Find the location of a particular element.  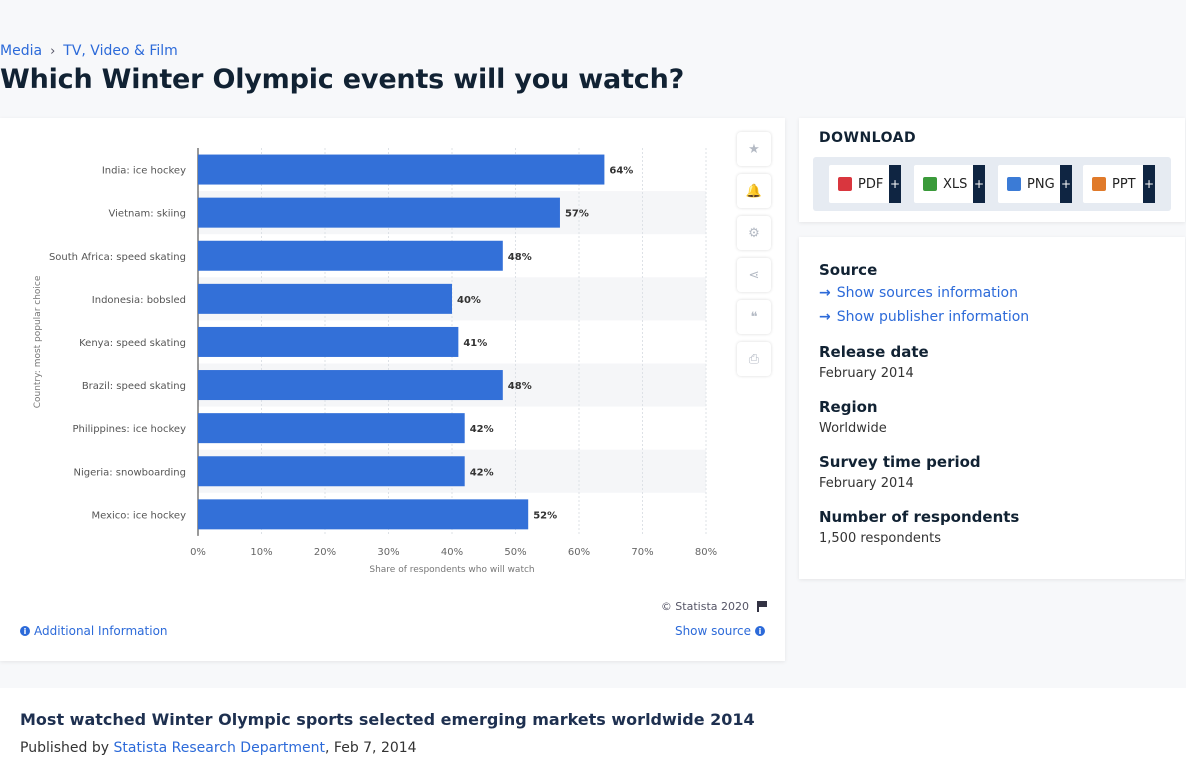

release-date-heading: Release date is located at coordinates (874, 352).